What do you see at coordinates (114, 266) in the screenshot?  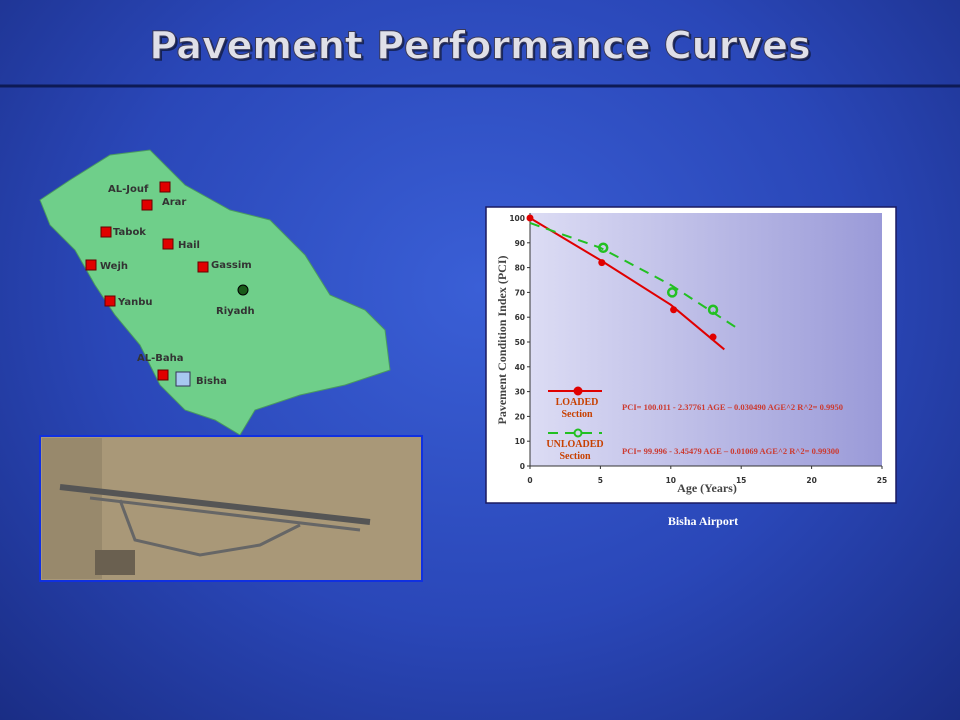 I see `city-label: Wejh` at bounding box center [114, 266].